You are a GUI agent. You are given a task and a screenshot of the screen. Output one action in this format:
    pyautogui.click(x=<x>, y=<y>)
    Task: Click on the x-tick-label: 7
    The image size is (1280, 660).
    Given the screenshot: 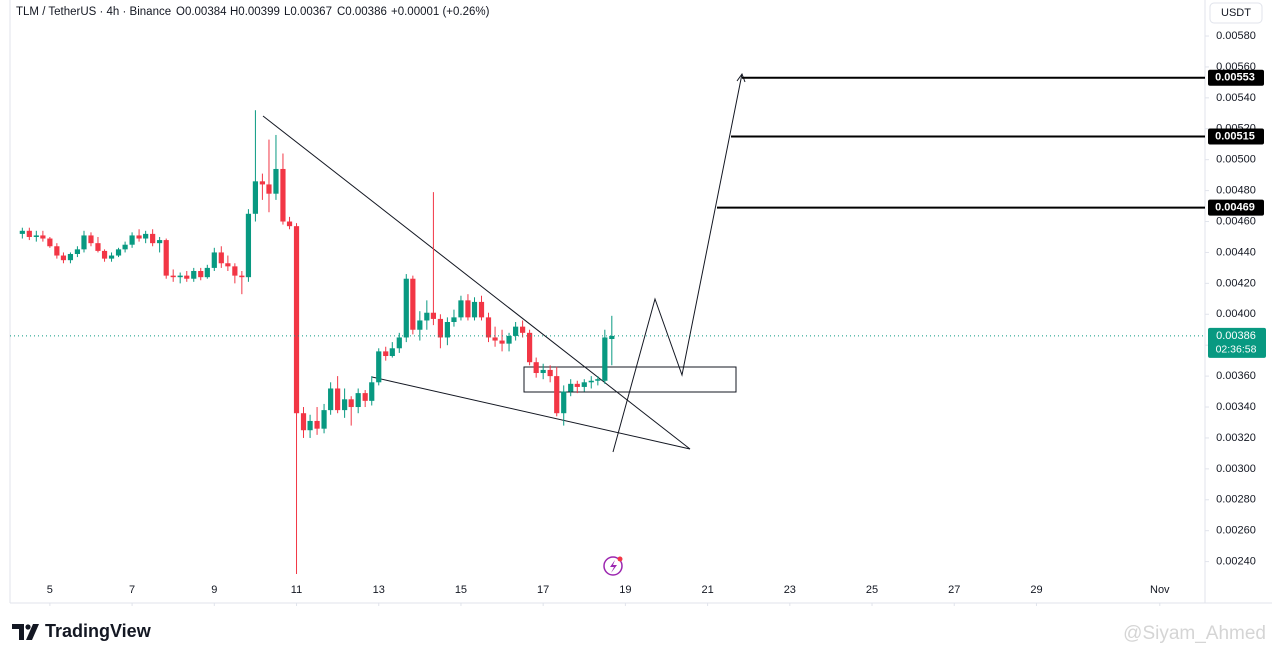 What is the action you would take?
    pyautogui.click(x=132, y=590)
    